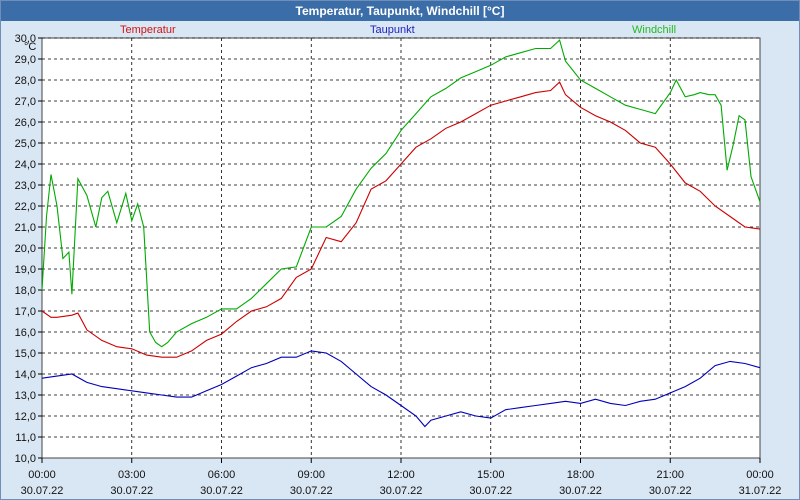 The height and width of the screenshot is (500, 800). Describe the element at coordinates (25, 375) in the screenshot. I see `y-tick-label: 14,0` at that location.